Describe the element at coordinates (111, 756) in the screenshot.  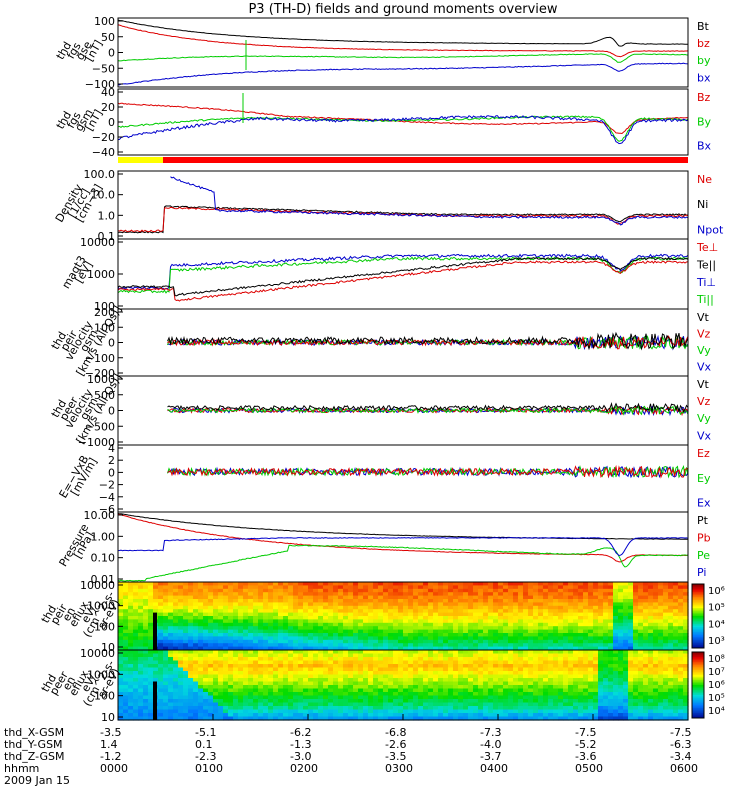
I see `x-axis-value: -1.2` at that location.